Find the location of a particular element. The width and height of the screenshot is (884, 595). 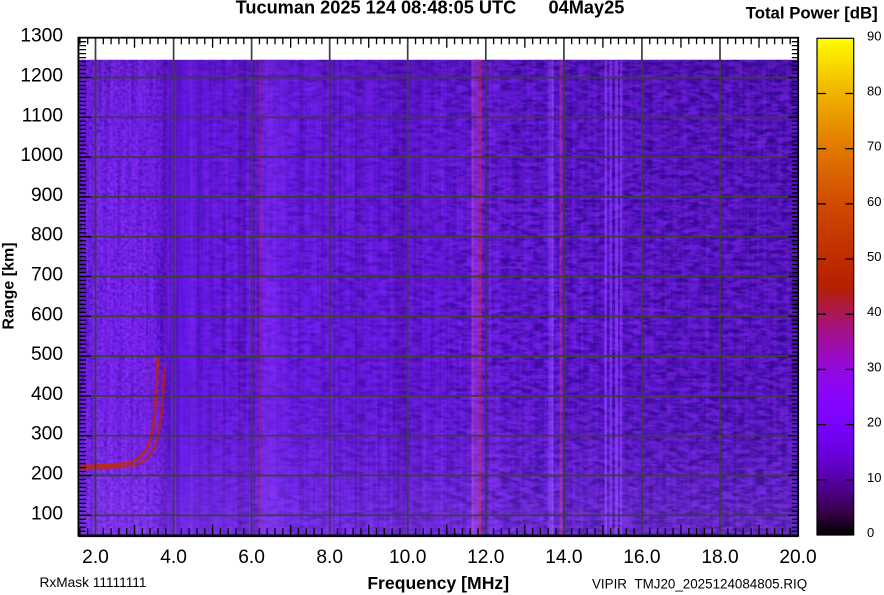

svg-text: 70 is located at coordinates (874, 146).